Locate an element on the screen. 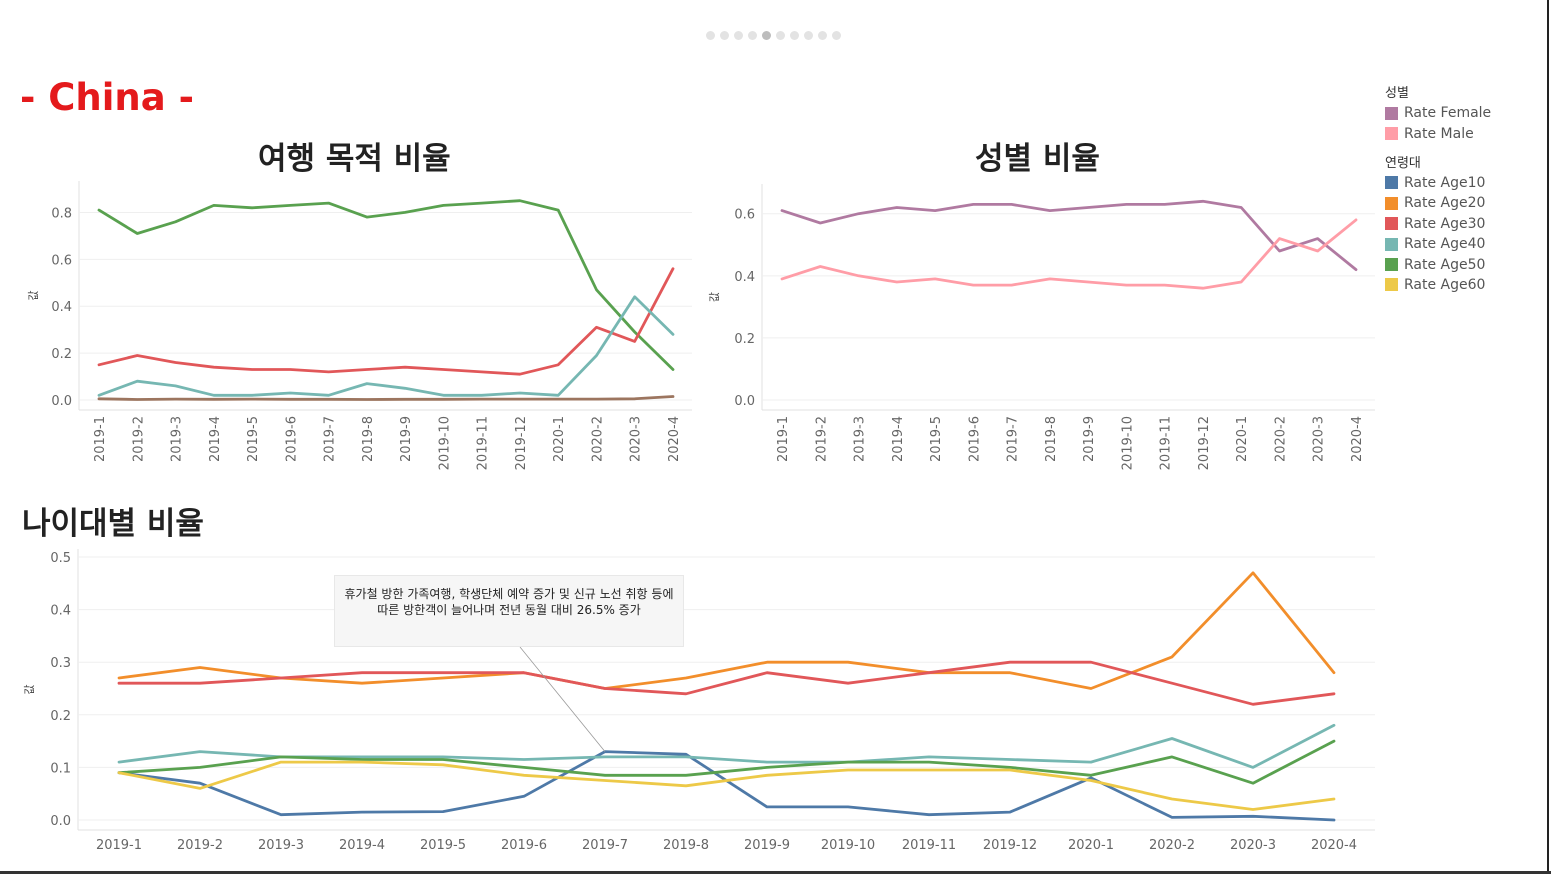 The height and width of the screenshot is (874, 1551). annotation-leader-line is located at coordinates (562, 699).